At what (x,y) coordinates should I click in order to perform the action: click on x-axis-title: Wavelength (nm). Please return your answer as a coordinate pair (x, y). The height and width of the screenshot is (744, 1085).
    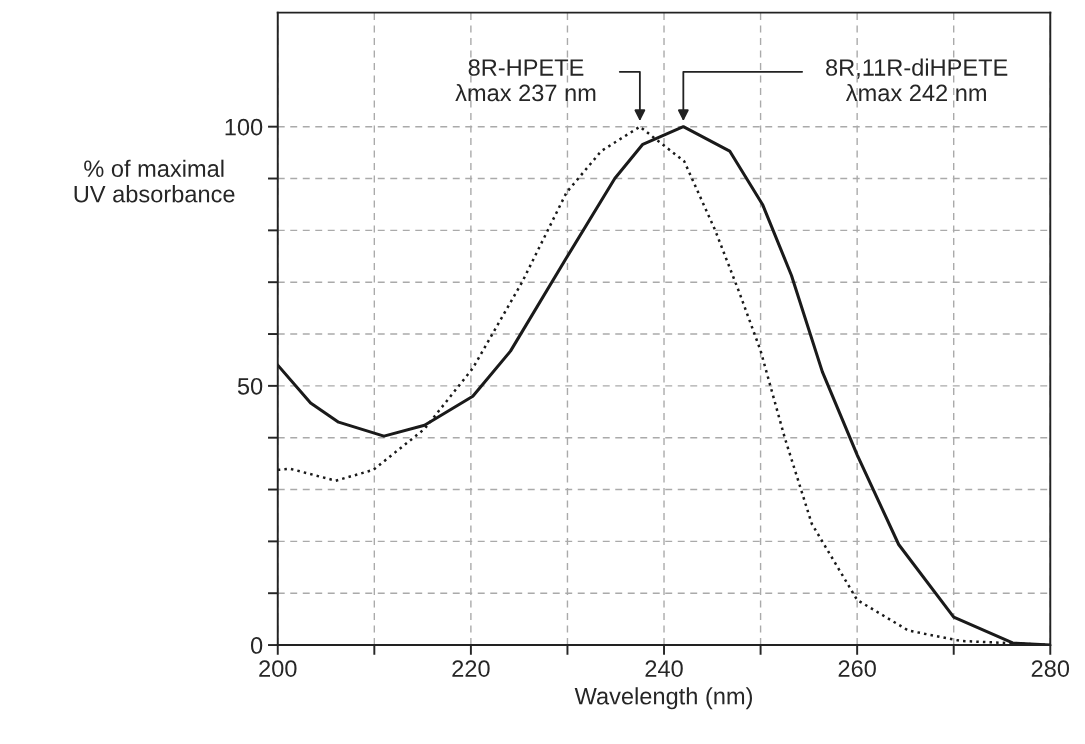
    Looking at the image, I should click on (663, 698).